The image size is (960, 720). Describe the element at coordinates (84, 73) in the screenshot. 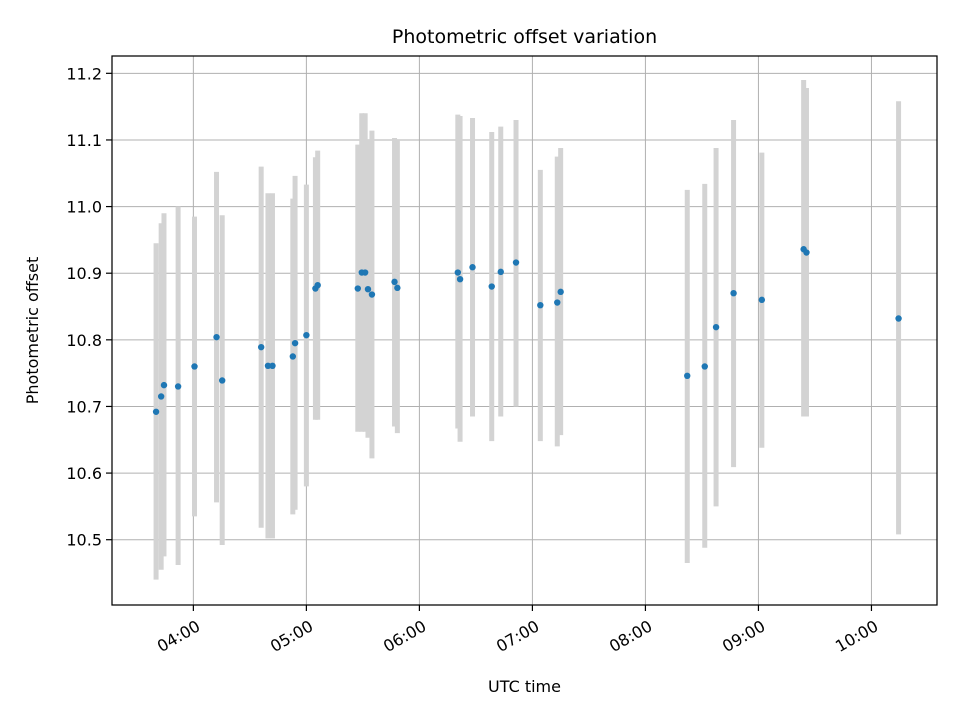

I see `y-tick-label: 11.2` at that location.